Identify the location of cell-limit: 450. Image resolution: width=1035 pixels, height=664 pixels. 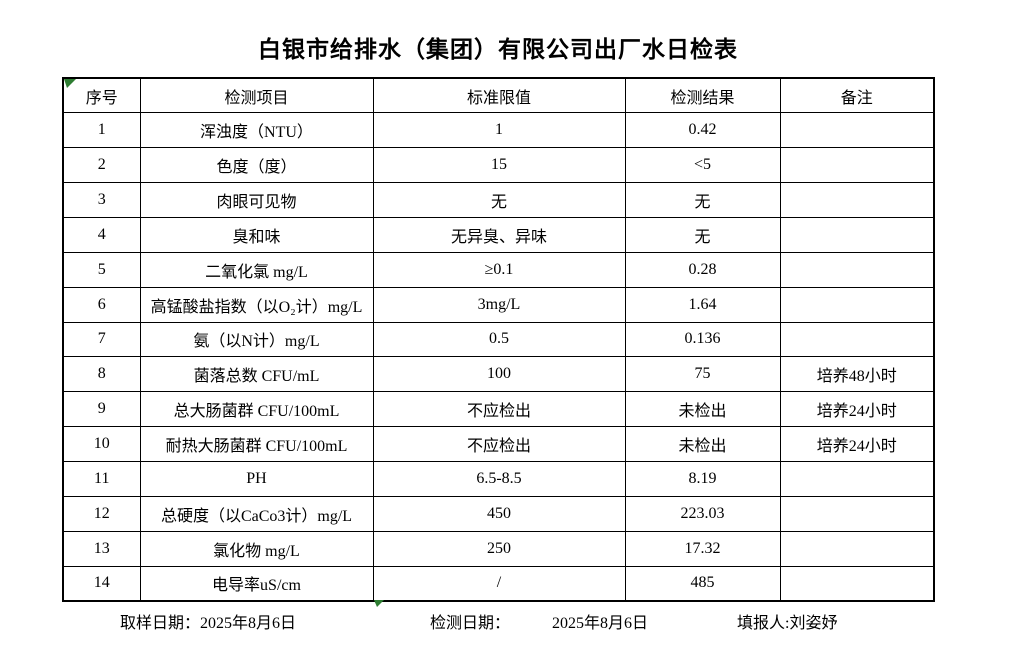
(499, 513).